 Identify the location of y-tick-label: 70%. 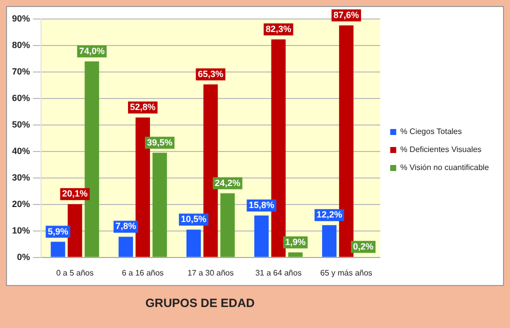
(21, 71).